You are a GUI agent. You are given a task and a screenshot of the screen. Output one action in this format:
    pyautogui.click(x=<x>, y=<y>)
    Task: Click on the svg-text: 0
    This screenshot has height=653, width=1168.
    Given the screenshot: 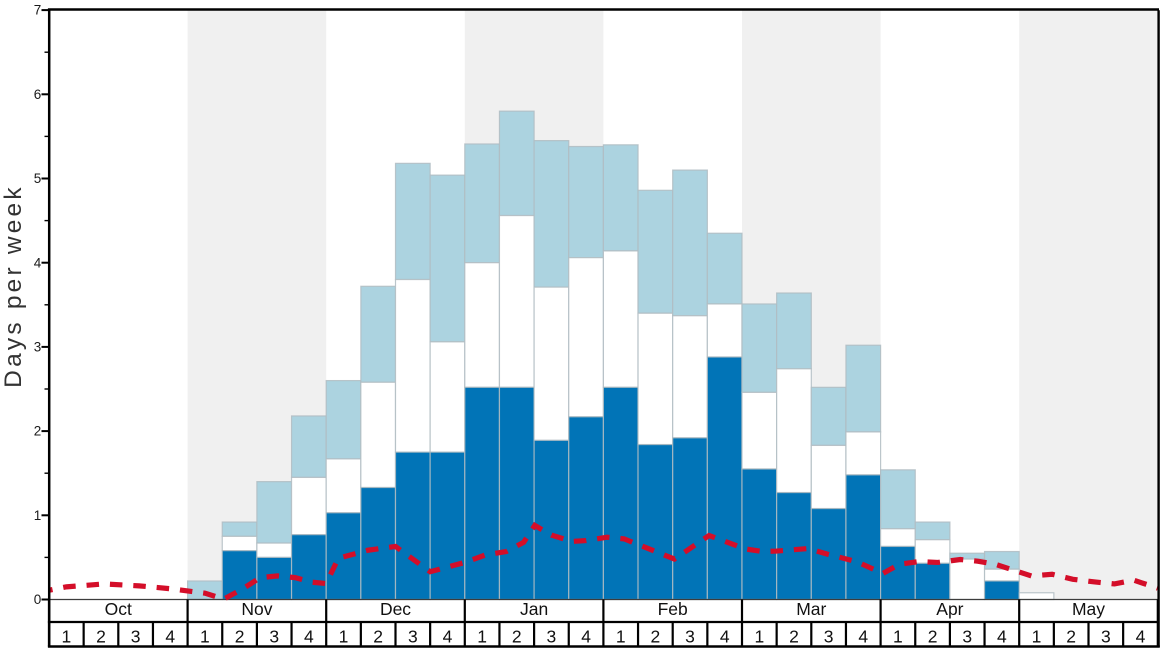 What is the action you would take?
    pyautogui.click(x=38, y=599)
    